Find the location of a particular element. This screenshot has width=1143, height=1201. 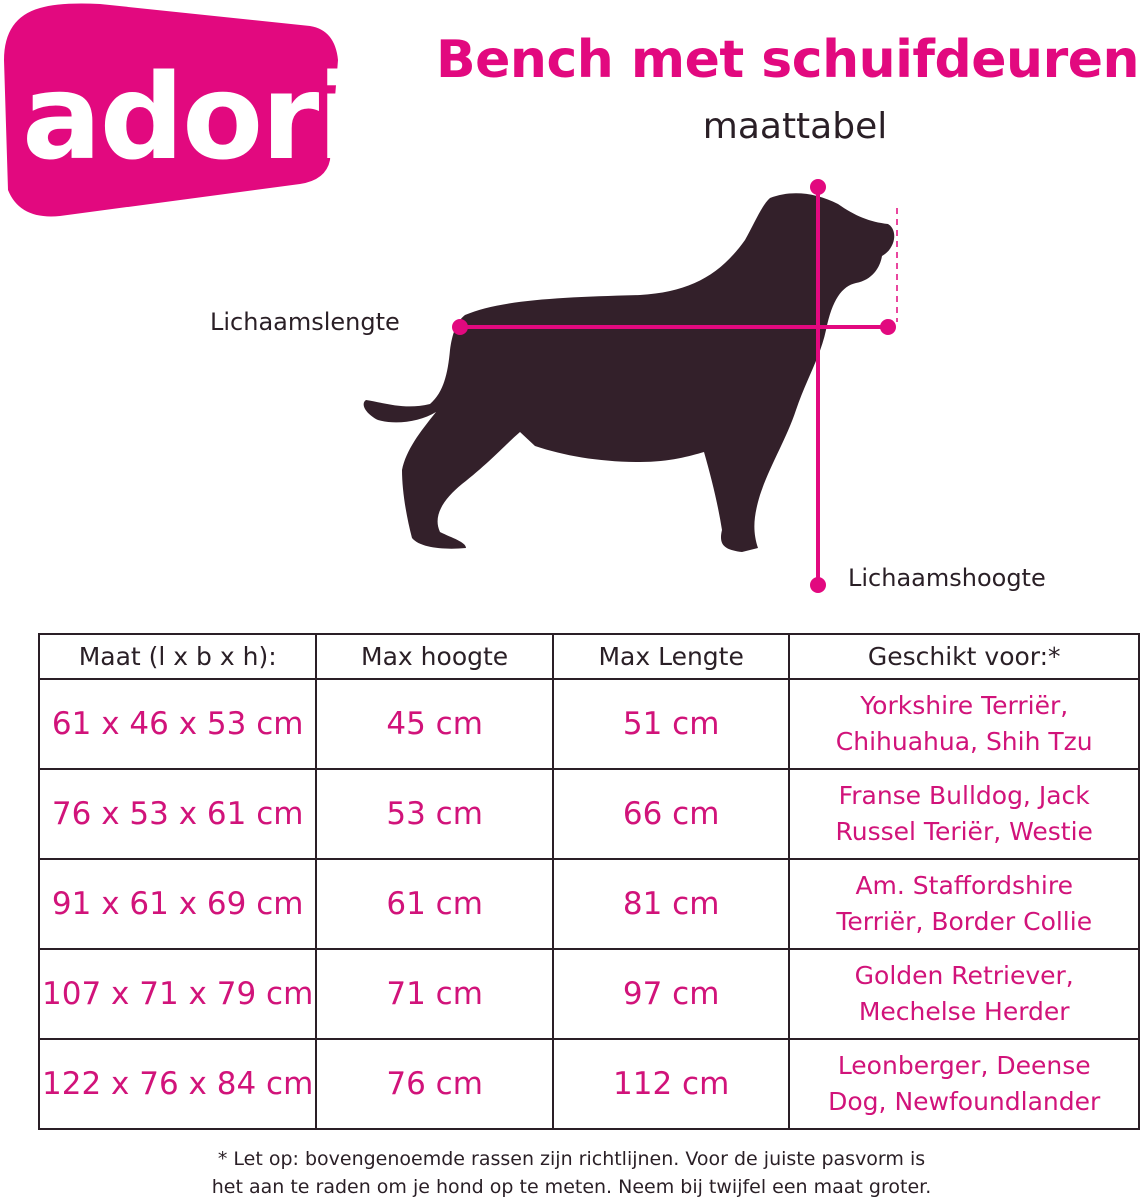

cell-breeds: Am. Staffordshire Terriër, Border Collie is located at coordinates (964, 904).